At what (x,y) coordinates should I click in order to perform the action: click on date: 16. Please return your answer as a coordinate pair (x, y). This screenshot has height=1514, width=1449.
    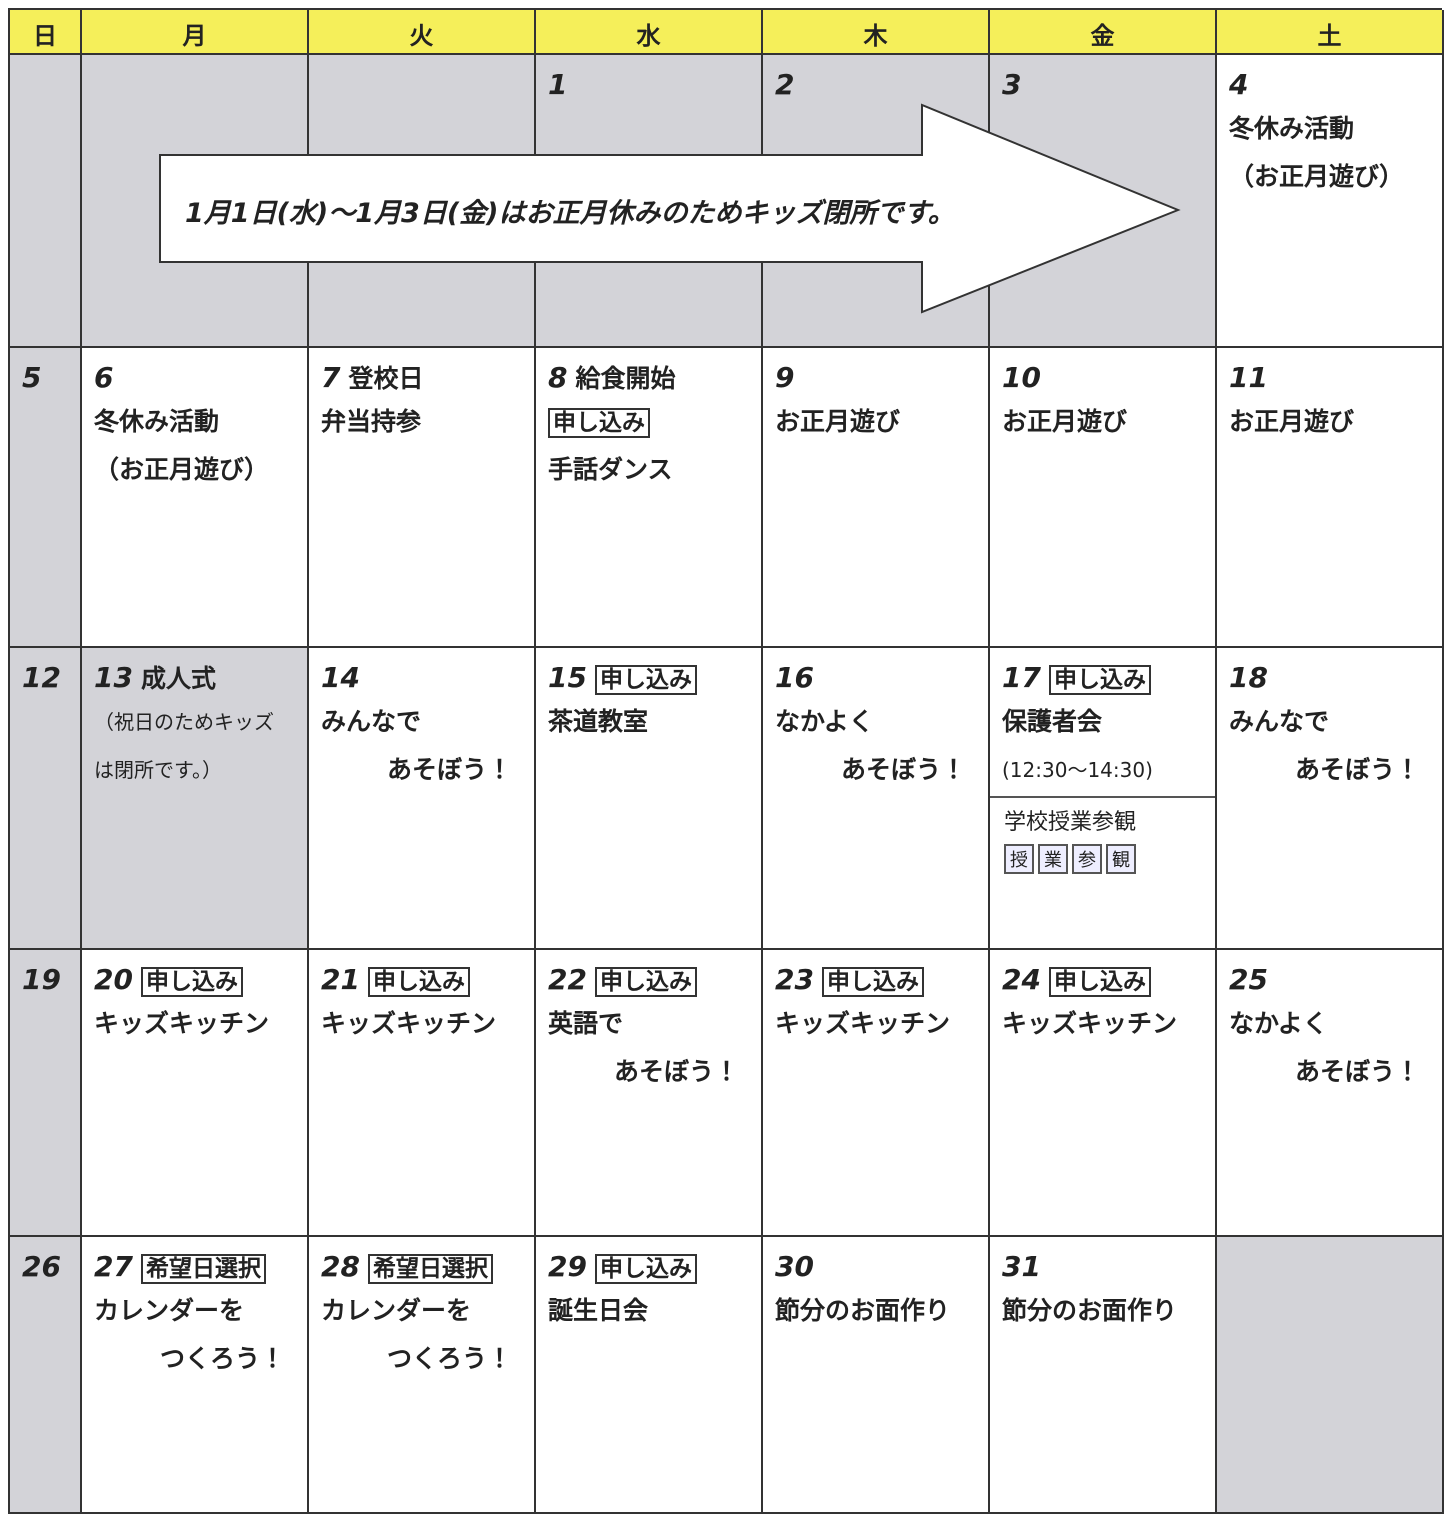
    Looking at the image, I should click on (794, 677).